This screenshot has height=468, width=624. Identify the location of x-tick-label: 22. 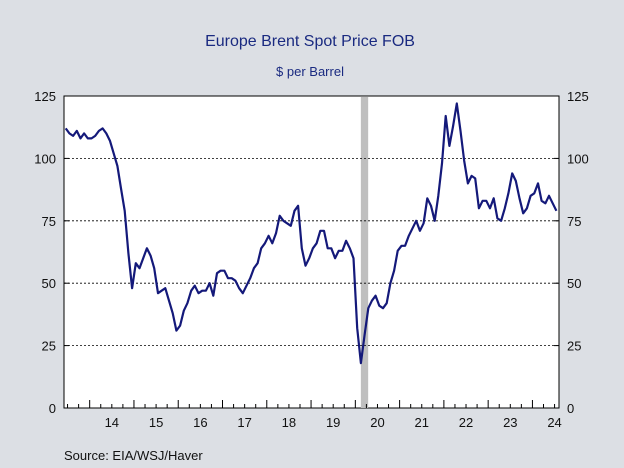
(466, 422).